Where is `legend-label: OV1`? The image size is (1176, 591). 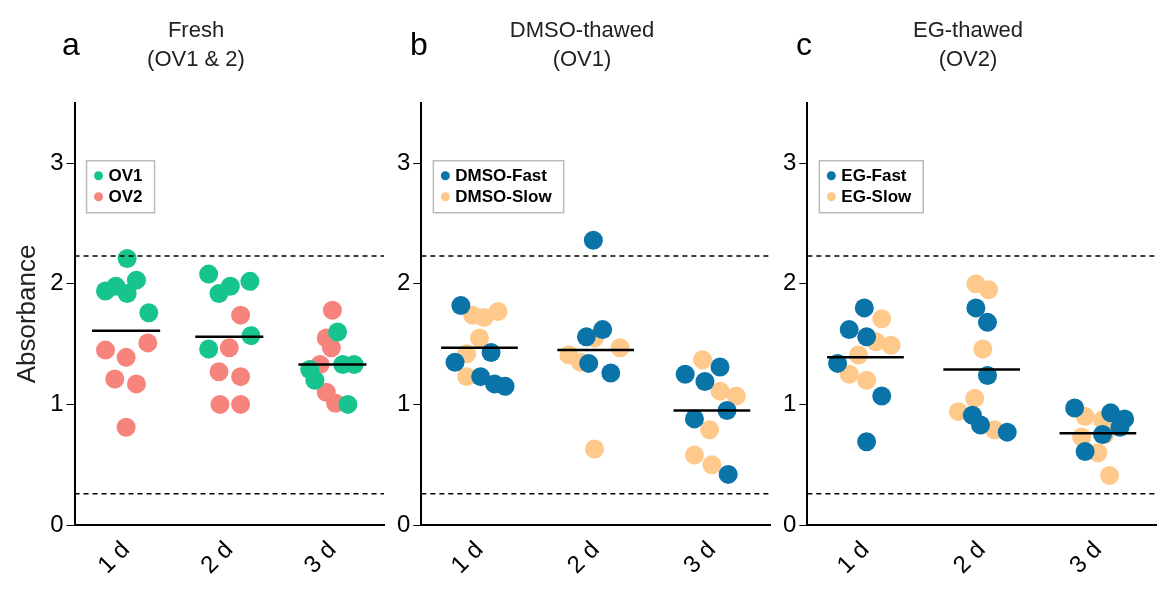 legend-label: OV1 is located at coordinates (125, 176).